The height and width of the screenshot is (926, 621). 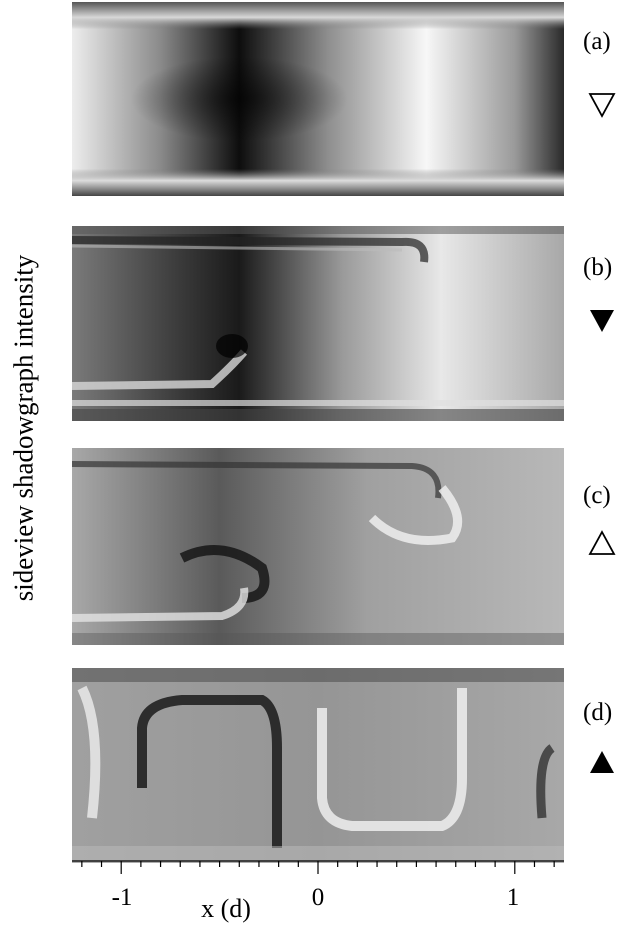 What do you see at coordinates (602, 762) in the screenshot?
I see `filled-up-triangle-icon` at bounding box center [602, 762].